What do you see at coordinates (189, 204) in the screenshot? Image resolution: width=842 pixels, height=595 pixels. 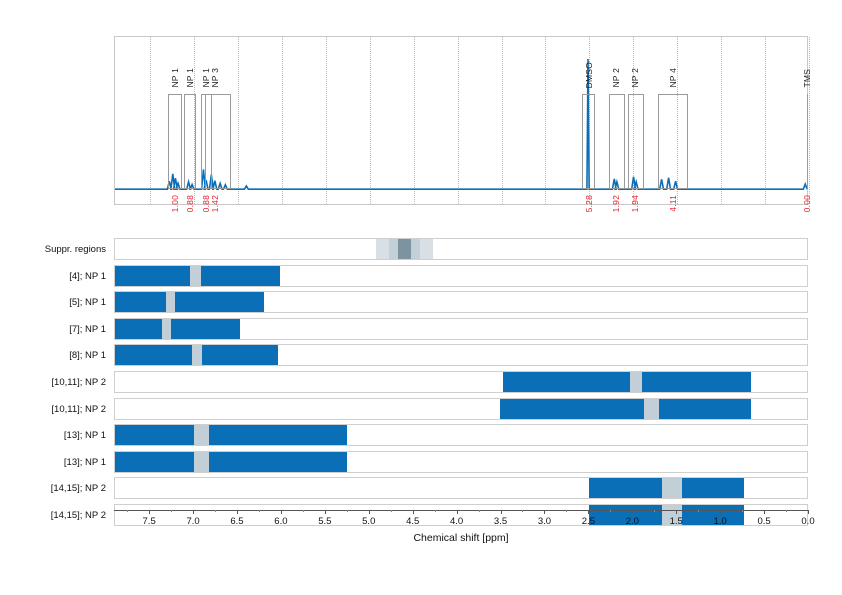 I see `peak-integral-value: 0.88` at bounding box center [189, 204].